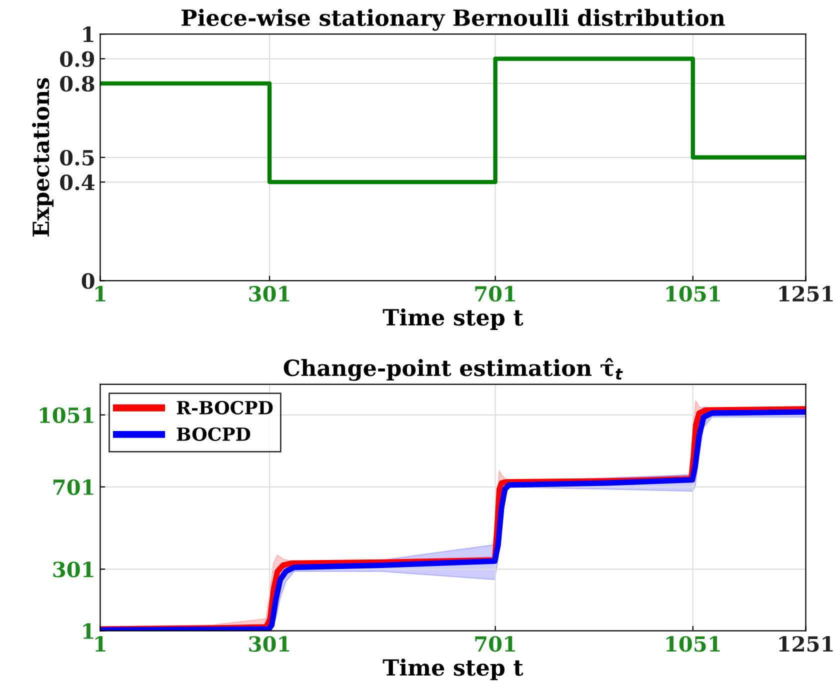 This screenshot has height=682, width=835. I want to click on legend-label: BOCPD, so click(213, 434).